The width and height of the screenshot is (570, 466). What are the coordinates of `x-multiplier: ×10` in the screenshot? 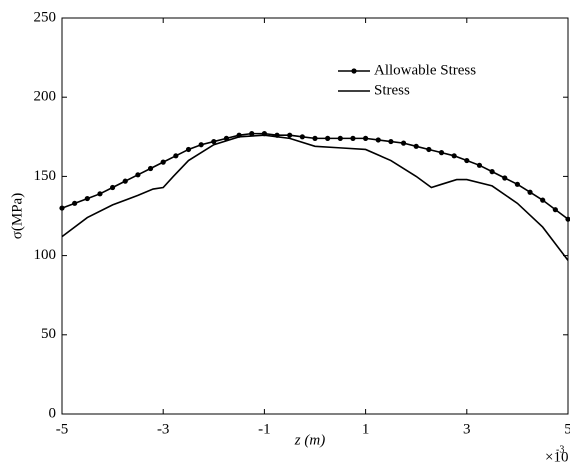 It's located at (556, 457).